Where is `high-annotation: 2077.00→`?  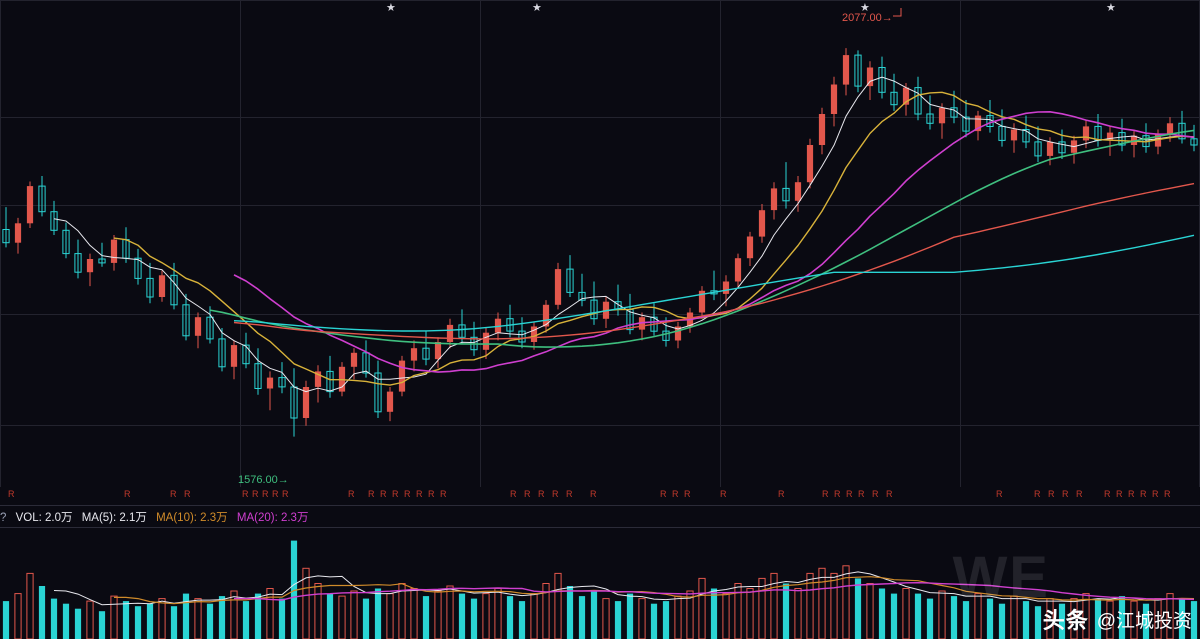 high-annotation: 2077.00→ is located at coordinates (867, 18).